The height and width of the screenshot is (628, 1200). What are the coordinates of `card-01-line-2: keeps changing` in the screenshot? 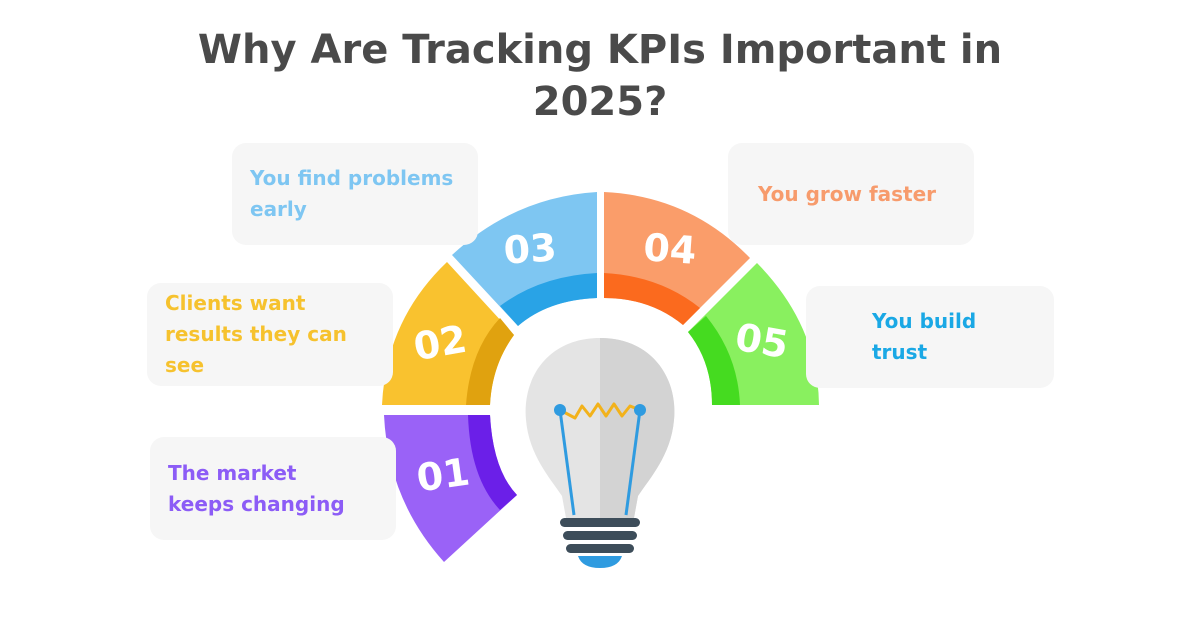 It's located at (256, 503).